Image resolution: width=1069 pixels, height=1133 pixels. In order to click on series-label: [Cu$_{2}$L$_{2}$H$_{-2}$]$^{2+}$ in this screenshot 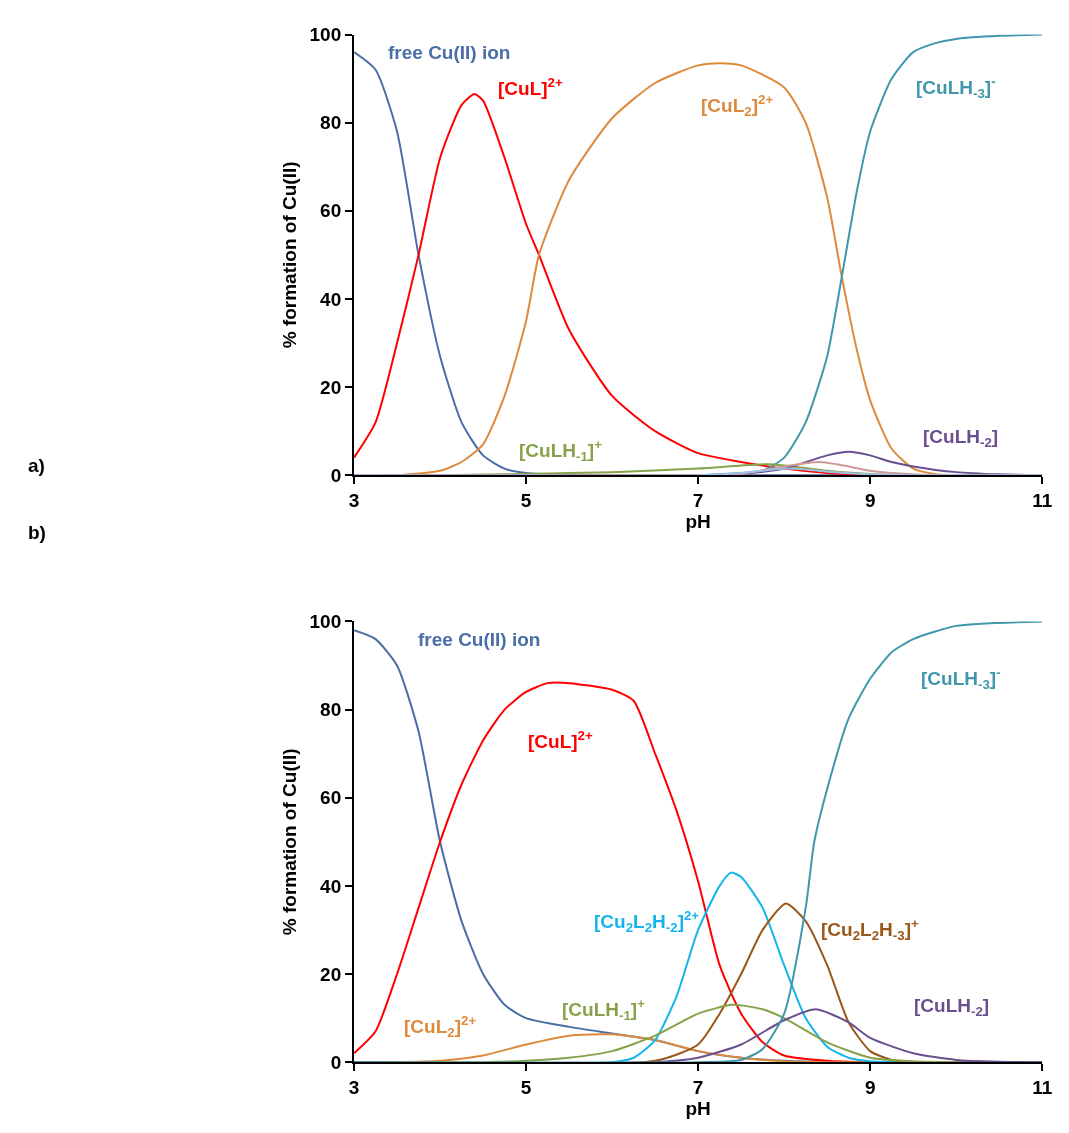, I will do `click(647, 921)`.